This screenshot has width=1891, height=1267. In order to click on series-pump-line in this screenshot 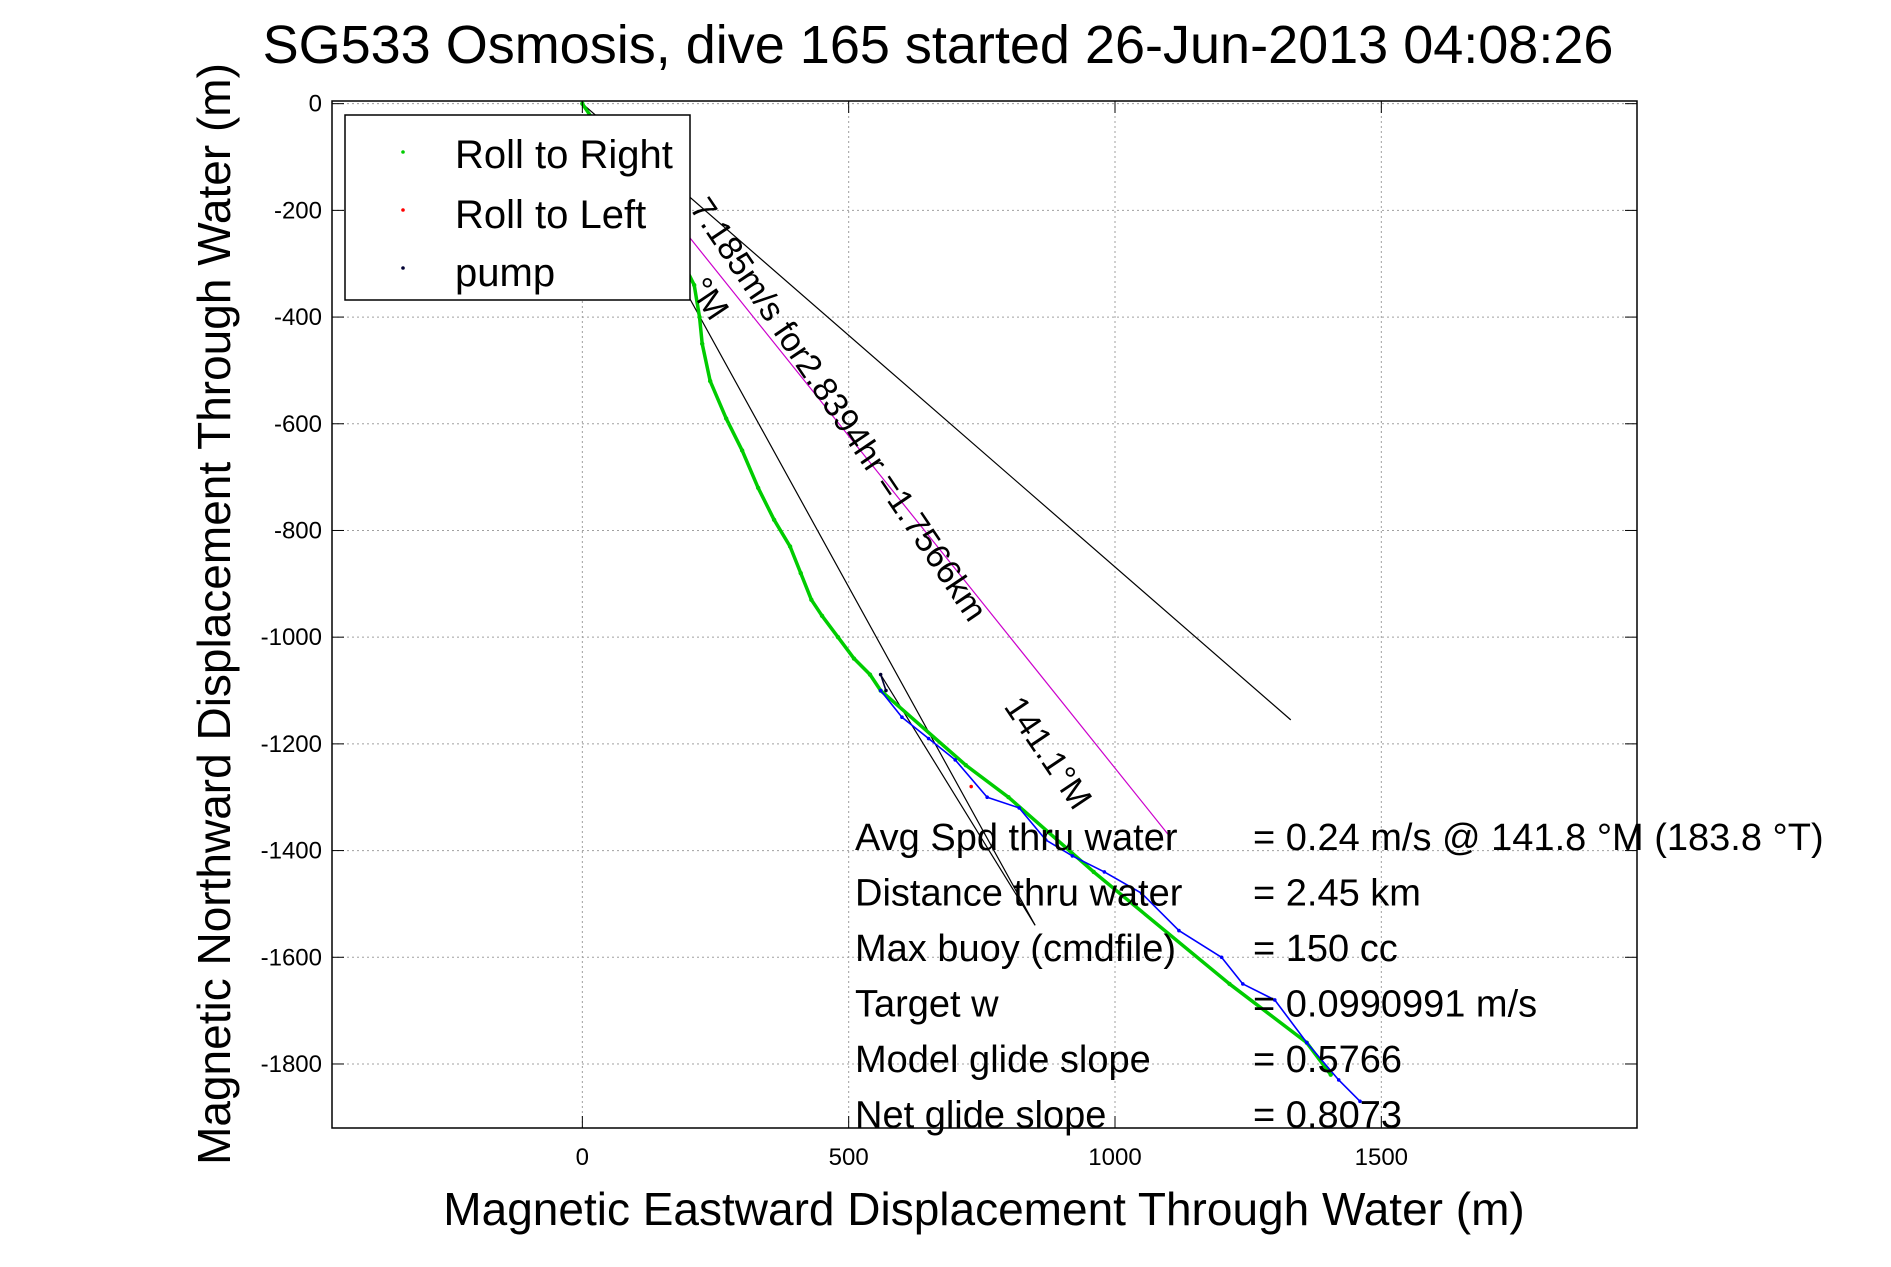, I will do `click(883, 682)`.